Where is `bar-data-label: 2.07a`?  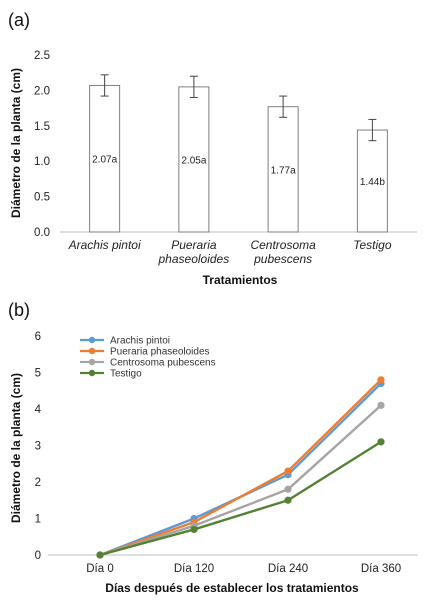
bar-data-label: 2.07a is located at coordinates (104, 160).